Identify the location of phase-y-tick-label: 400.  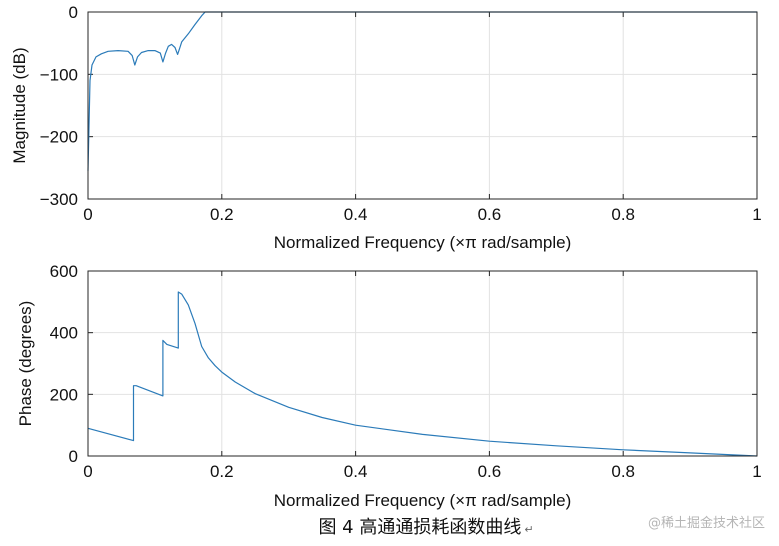
(64, 333).